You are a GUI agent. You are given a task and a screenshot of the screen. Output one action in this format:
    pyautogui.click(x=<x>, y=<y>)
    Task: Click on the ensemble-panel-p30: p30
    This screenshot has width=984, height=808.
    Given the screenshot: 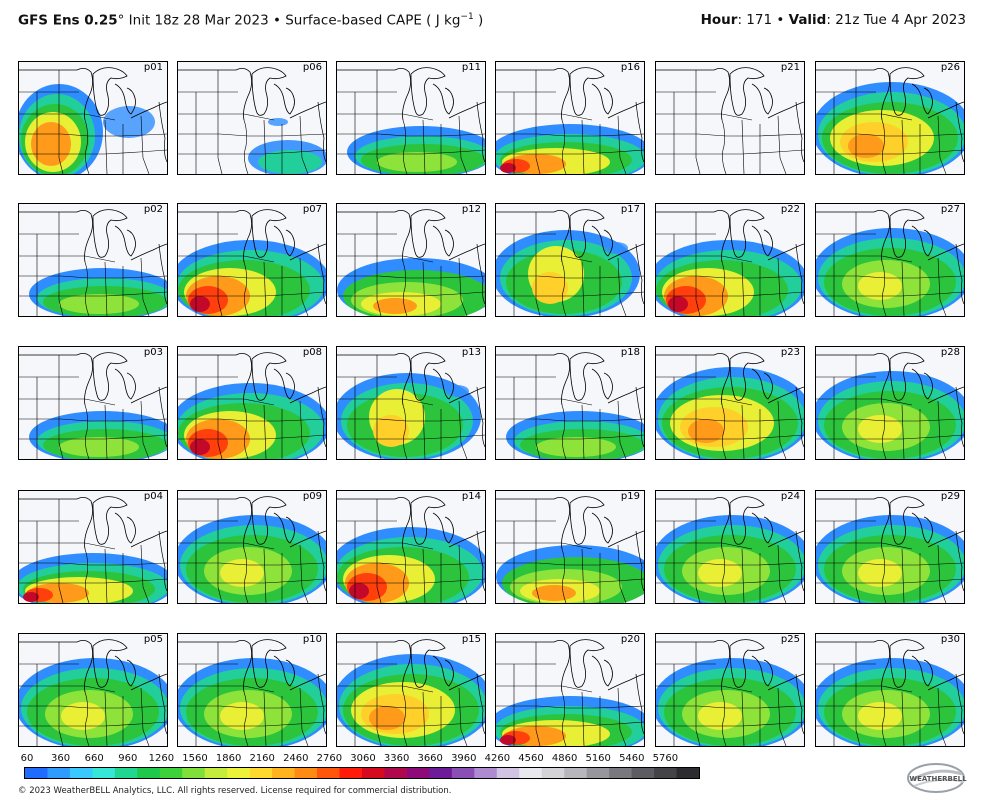 What is the action you would take?
    pyautogui.click(x=890, y=690)
    